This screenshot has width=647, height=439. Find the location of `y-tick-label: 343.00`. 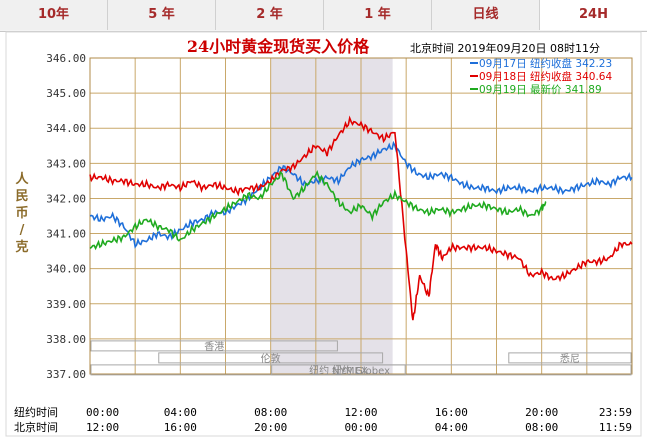

y-tick-label: 343.00 is located at coordinates (66, 163).